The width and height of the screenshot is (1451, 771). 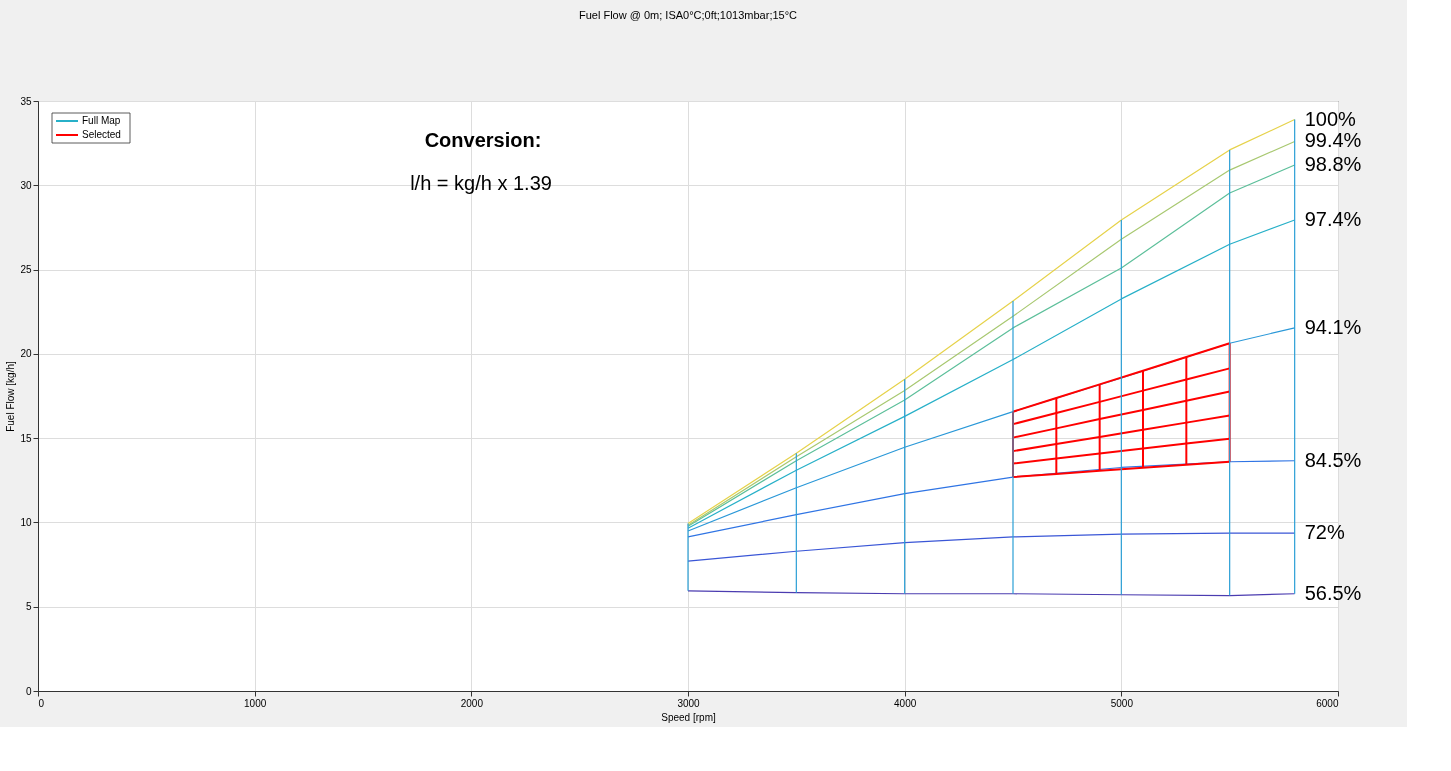 What do you see at coordinates (101, 120) in the screenshot?
I see `annotation: Full Map` at bounding box center [101, 120].